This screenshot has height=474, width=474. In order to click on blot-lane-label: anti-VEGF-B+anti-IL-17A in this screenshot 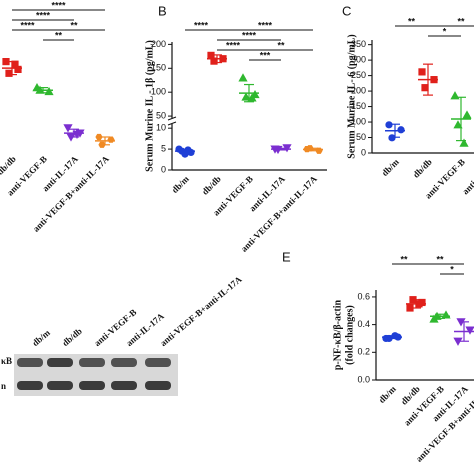, I will do `click(201, 311)`.